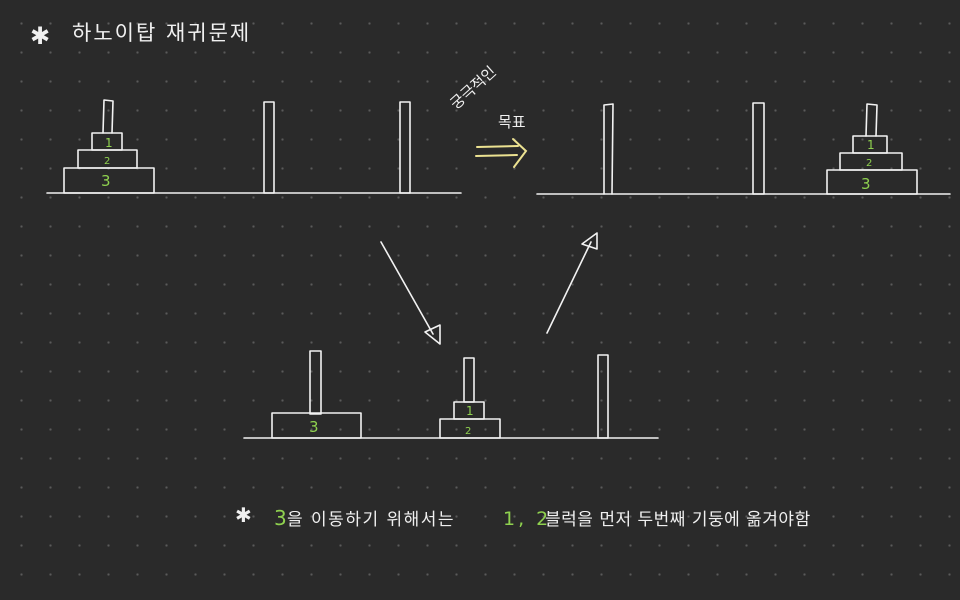 The image size is (960, 600). Describe the element at coordinates (512, 122) in the screenshot. I see `goal-label-line2: 목표` at that location.